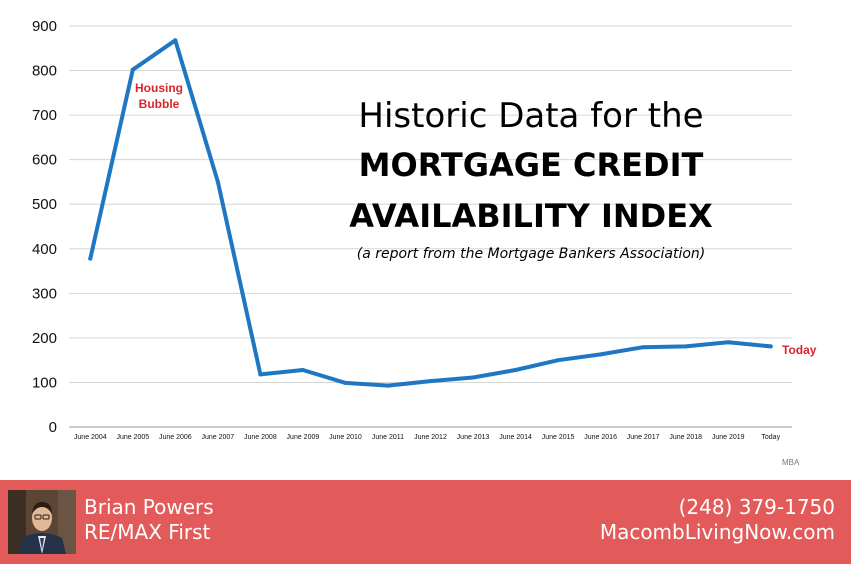  I want to click on y-tick-label: 200, so click(44, 338).